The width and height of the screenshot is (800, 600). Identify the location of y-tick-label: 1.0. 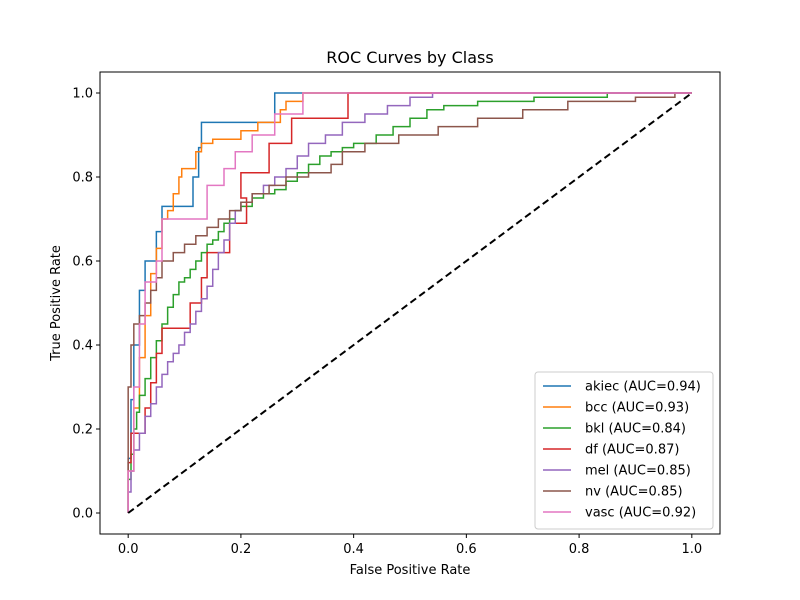
(82, 94).